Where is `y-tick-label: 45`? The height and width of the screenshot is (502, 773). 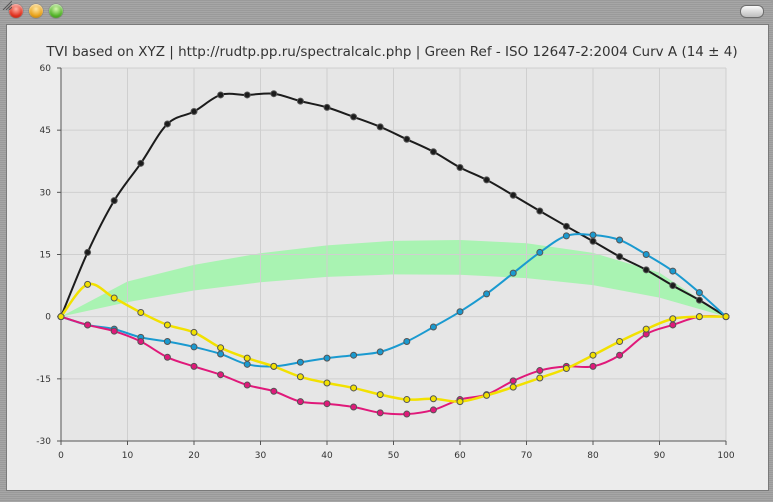
y-tick-label: 45 is located at coordinates (45, 131).